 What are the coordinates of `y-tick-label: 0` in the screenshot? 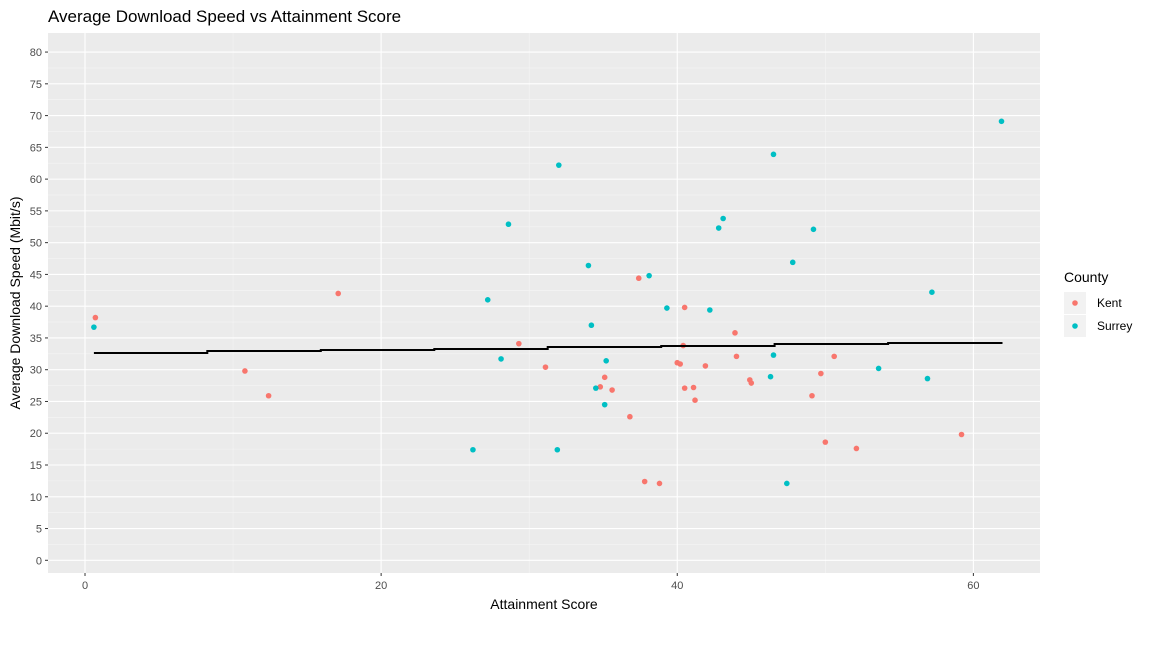 It's located at (39, 561).